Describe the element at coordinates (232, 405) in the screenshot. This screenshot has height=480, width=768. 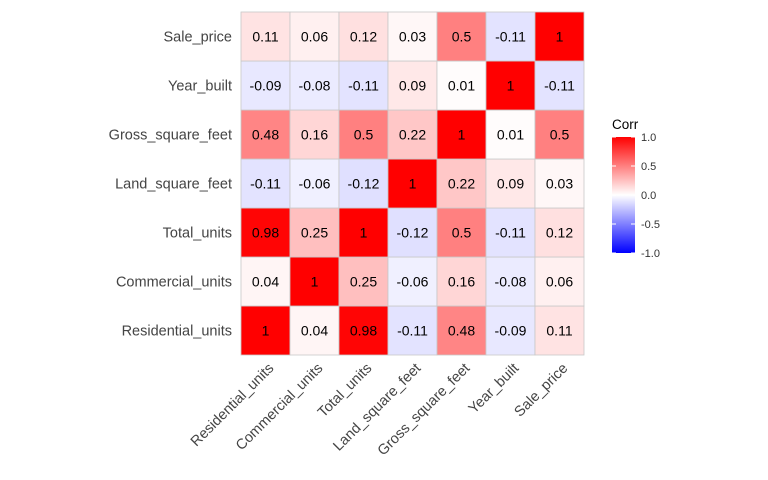
I see `x-axis-tick-label: Residential_units` at that location.